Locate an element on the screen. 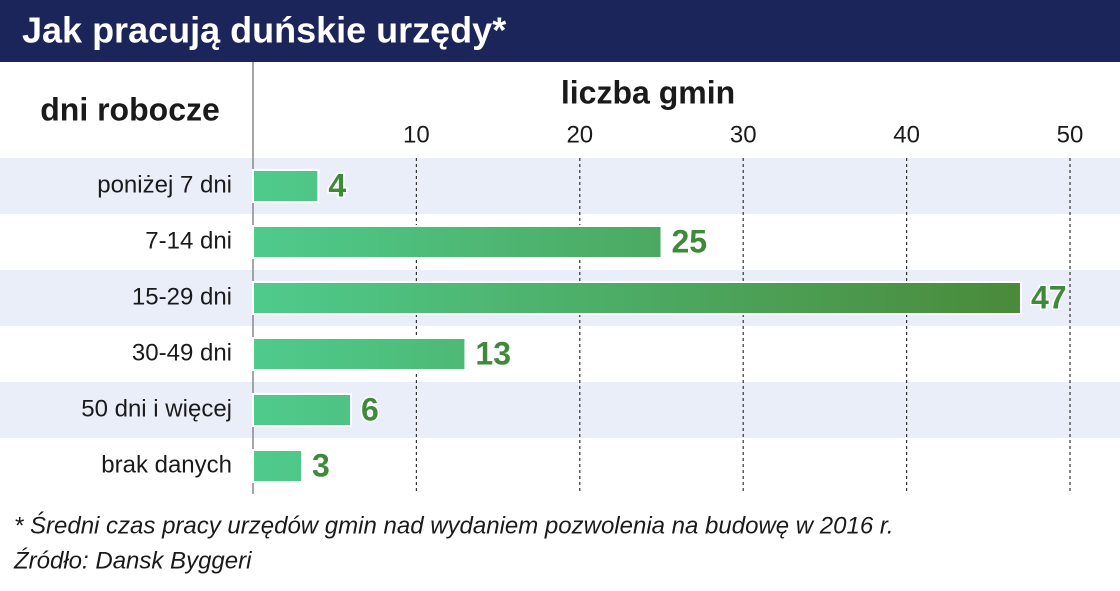 The width and height of the screenshot is (1120, 591). x-axis-label: liczba gmin is located at coordinates (648, 92).